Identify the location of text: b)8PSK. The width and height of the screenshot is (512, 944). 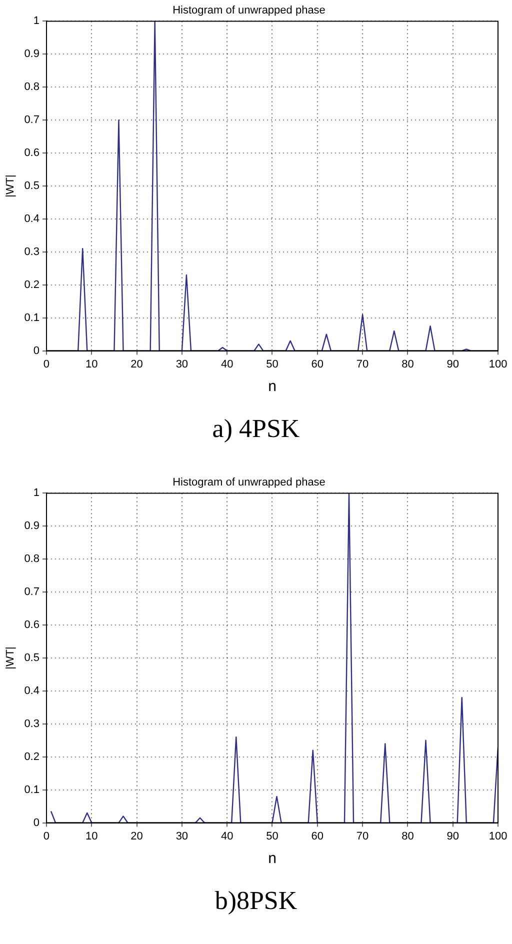
(256, 901).